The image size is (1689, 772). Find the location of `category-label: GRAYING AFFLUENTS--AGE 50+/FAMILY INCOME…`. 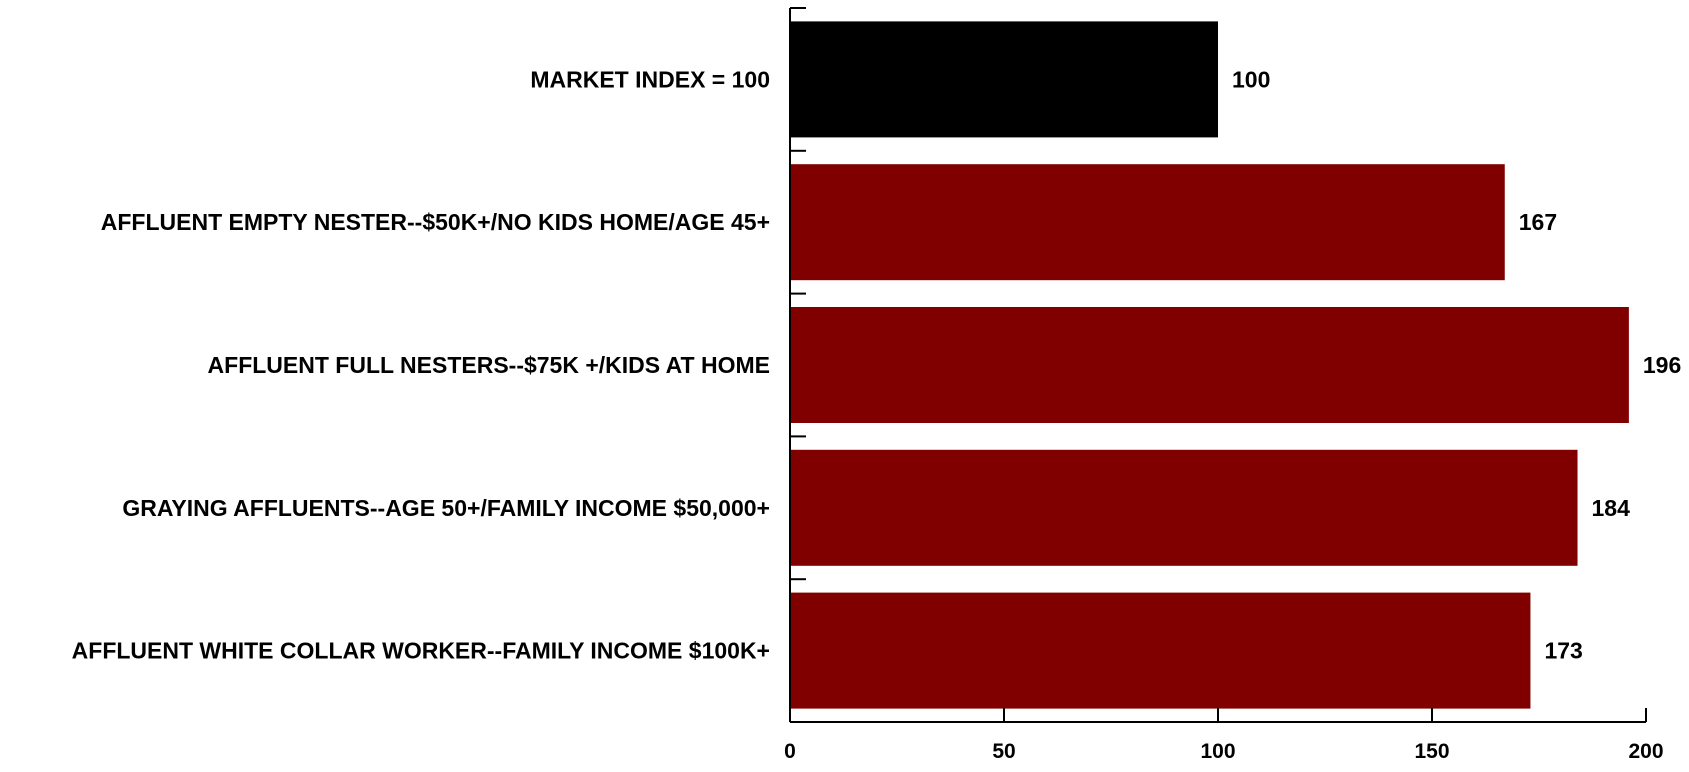

category-label: GRAYING AFFLUENTS--AGE 50+/FAMILY INCOME… is located at coordinates (446, 508).